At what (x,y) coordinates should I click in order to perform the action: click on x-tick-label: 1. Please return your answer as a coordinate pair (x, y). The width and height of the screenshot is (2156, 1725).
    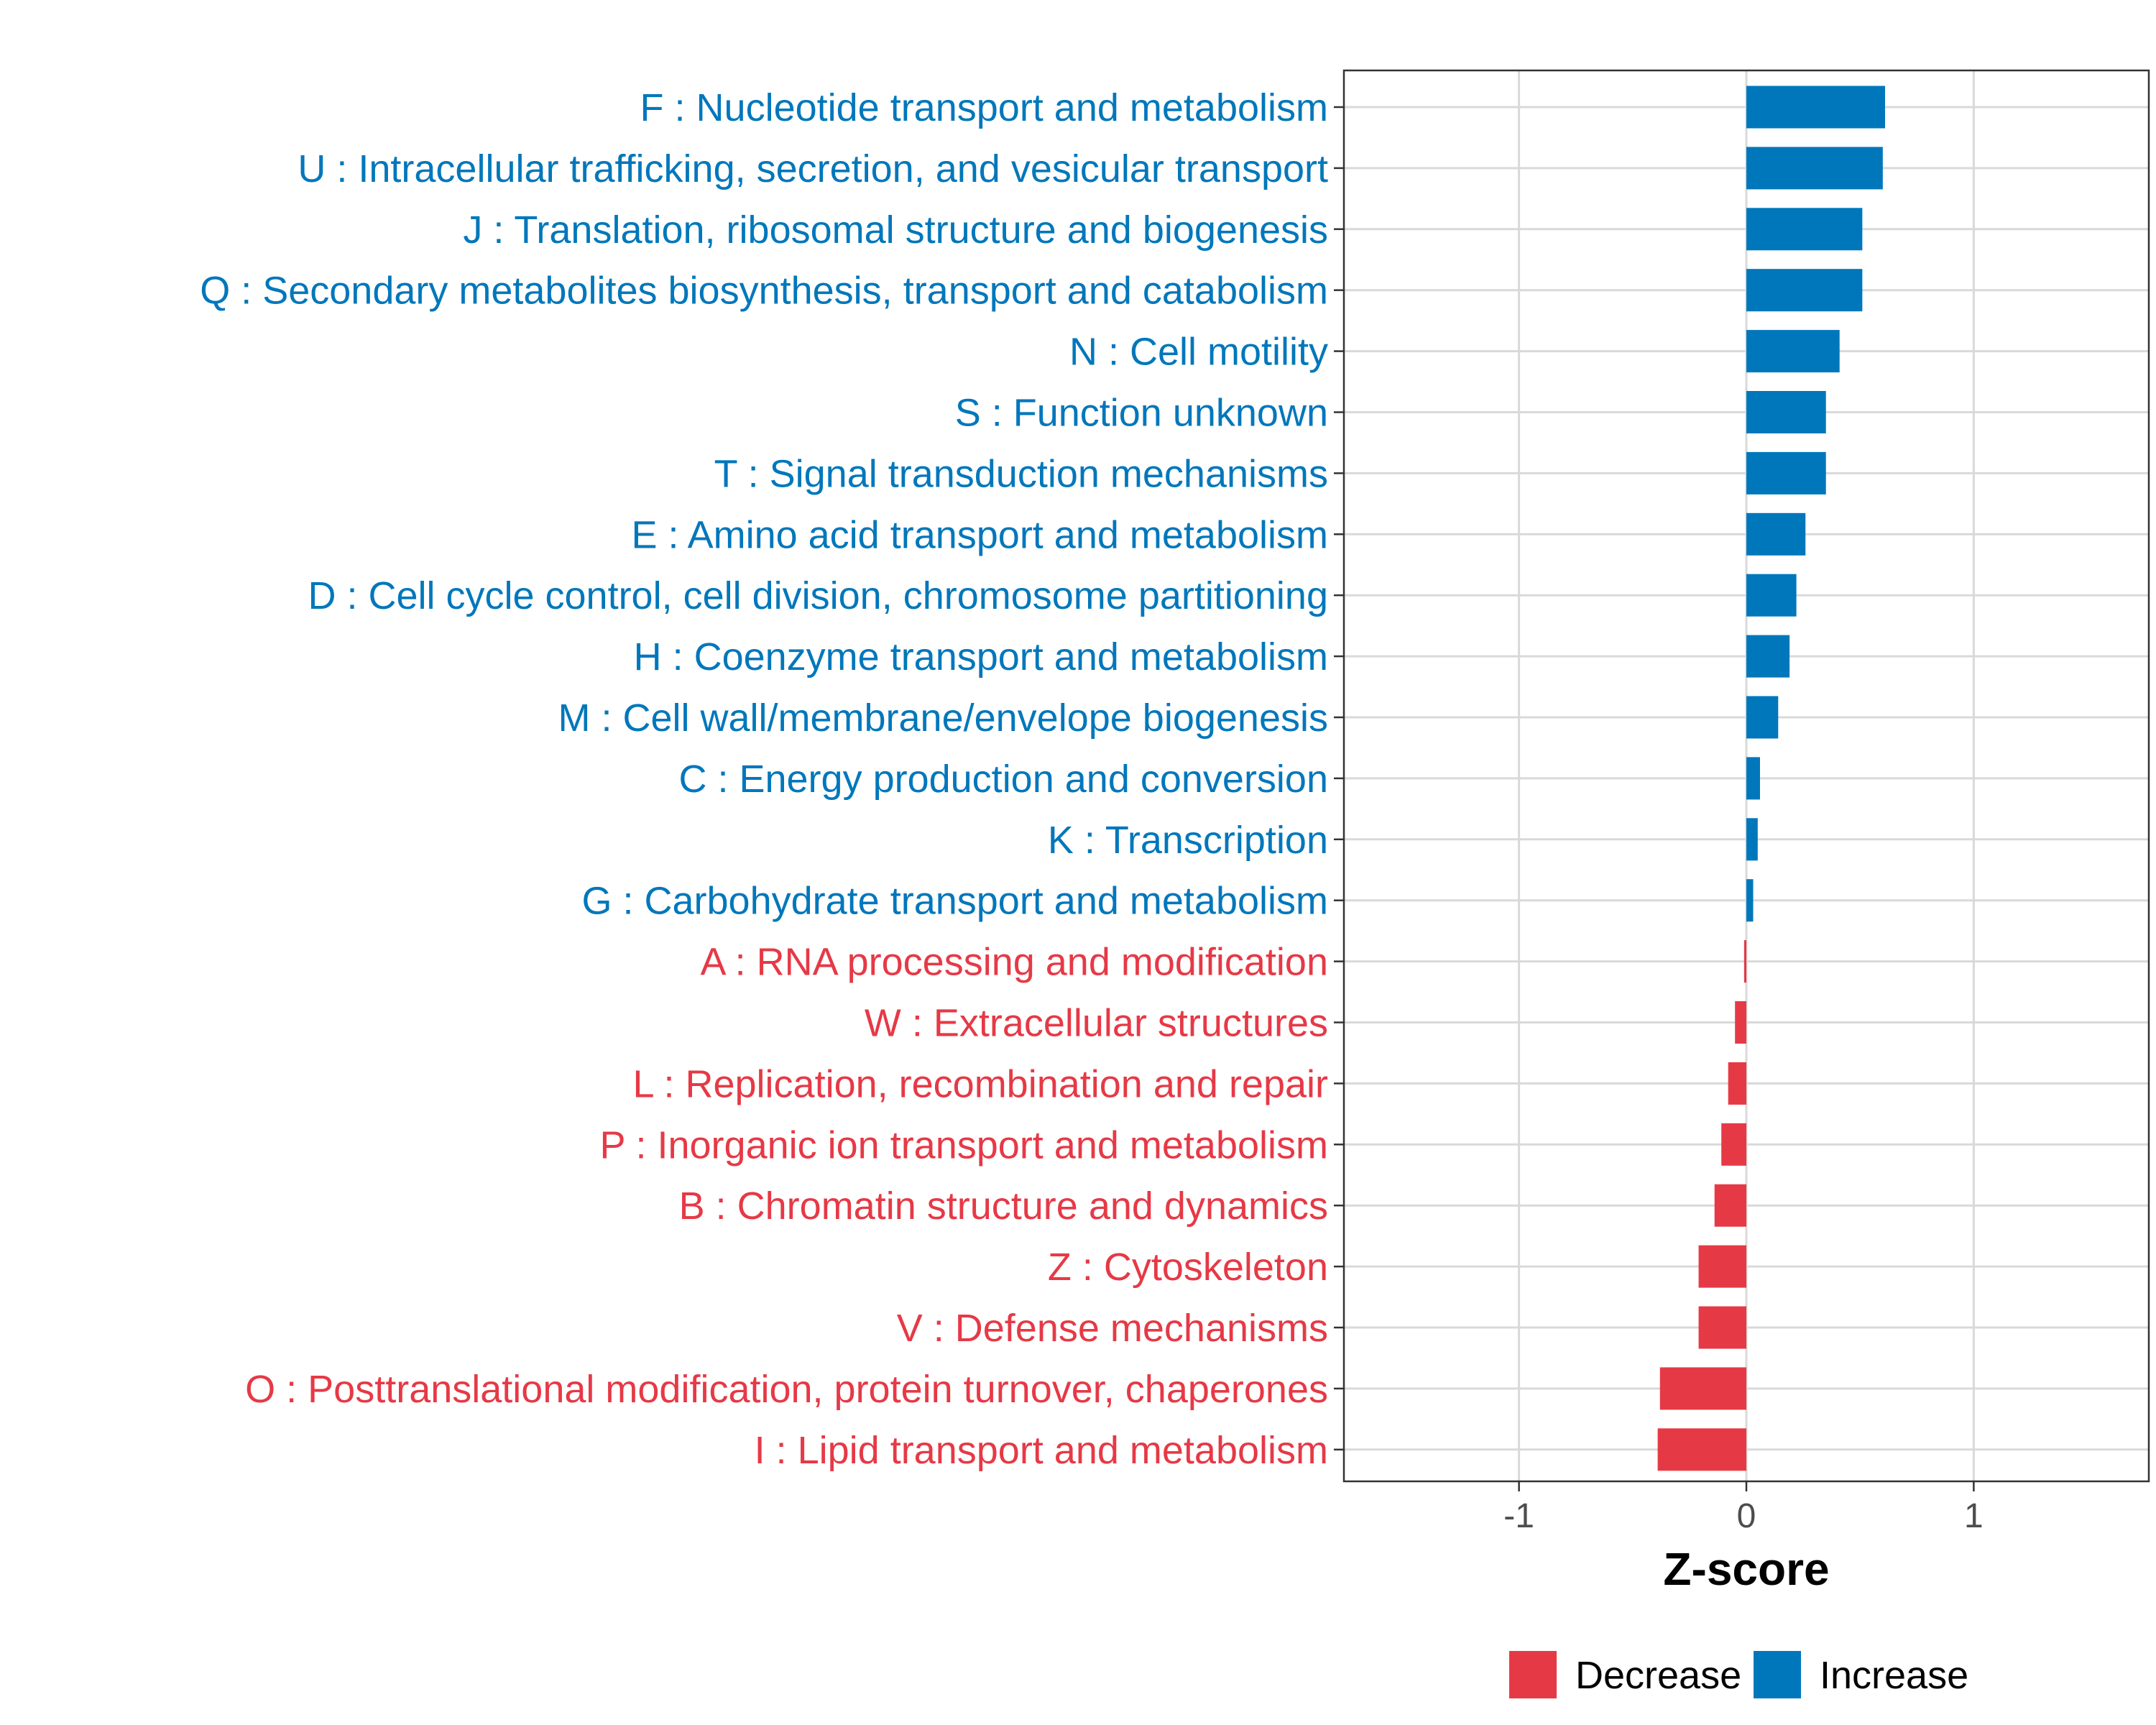
    Looking at the image, I should click on (1974, 1516).